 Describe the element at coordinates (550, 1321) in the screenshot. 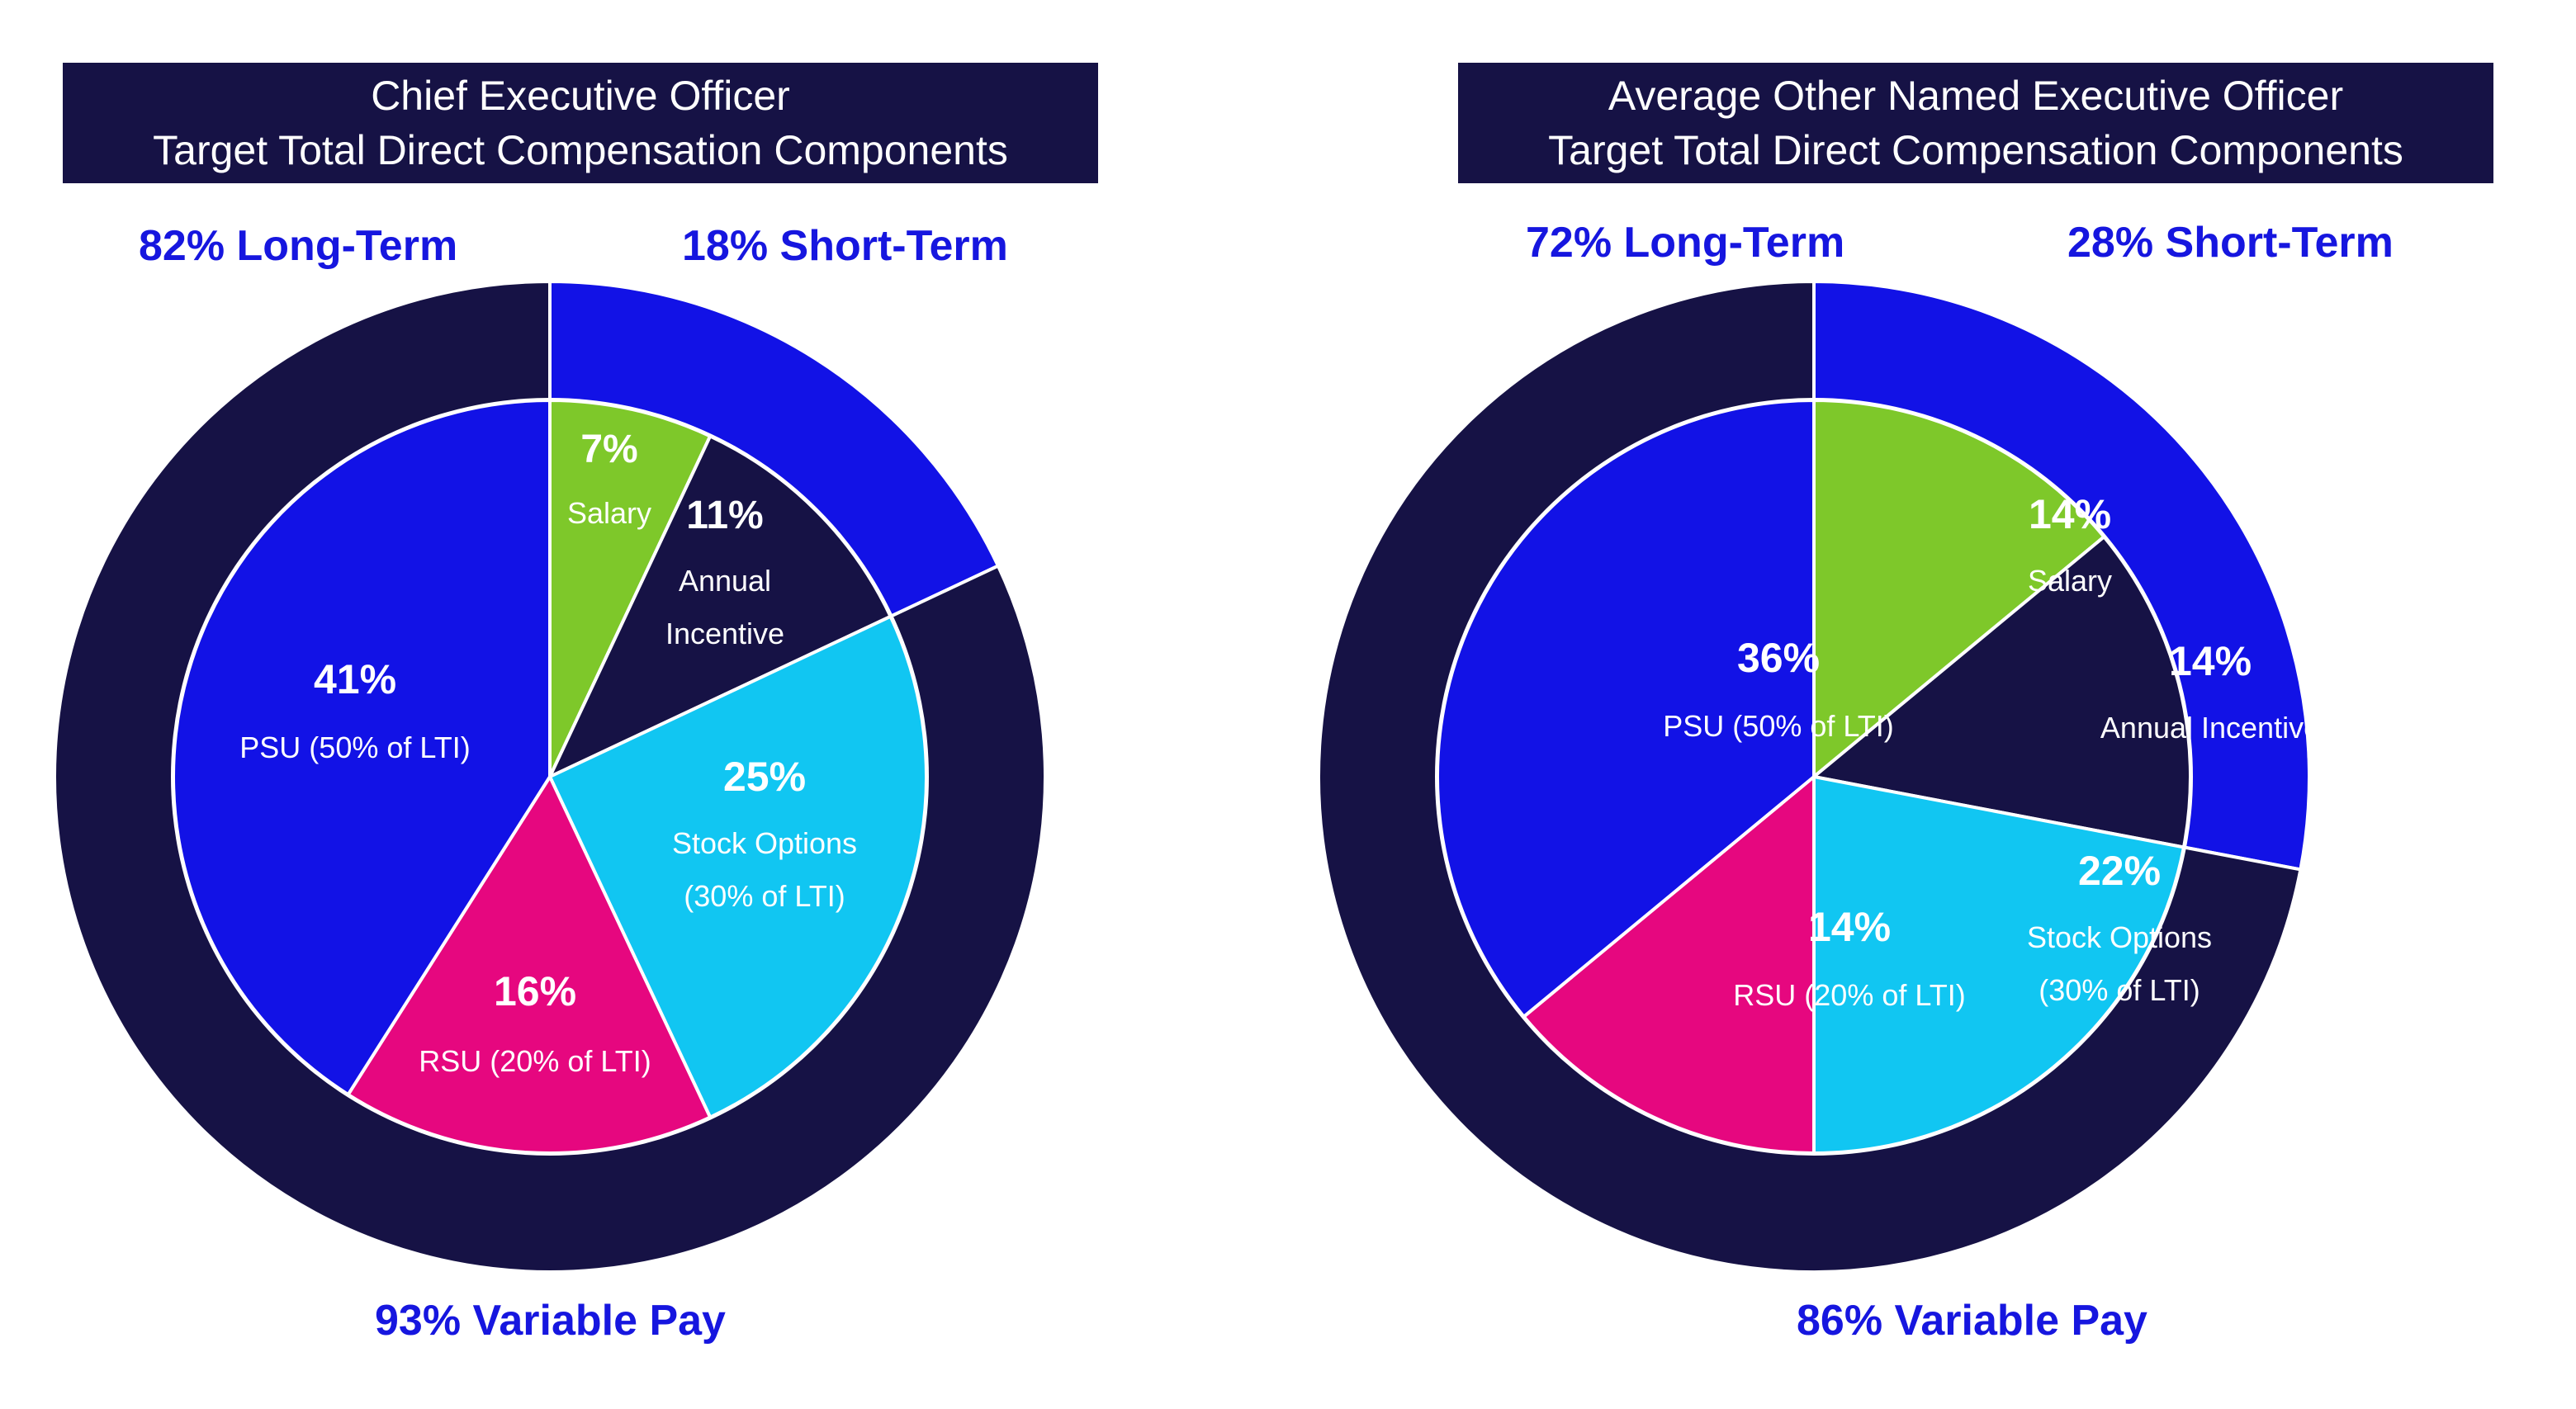

I see `ceo-variable-pay-label: 93% Variable Pay` at that location.